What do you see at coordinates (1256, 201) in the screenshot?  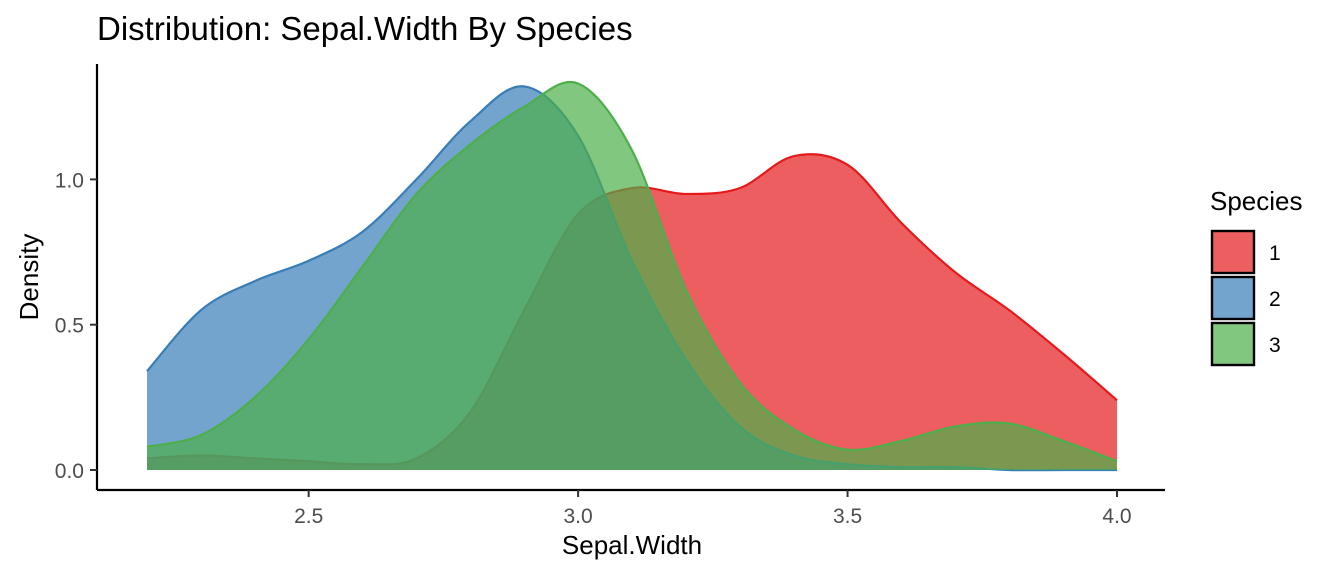 I see `legend-title: Species` at bounding box center [1256, 201].